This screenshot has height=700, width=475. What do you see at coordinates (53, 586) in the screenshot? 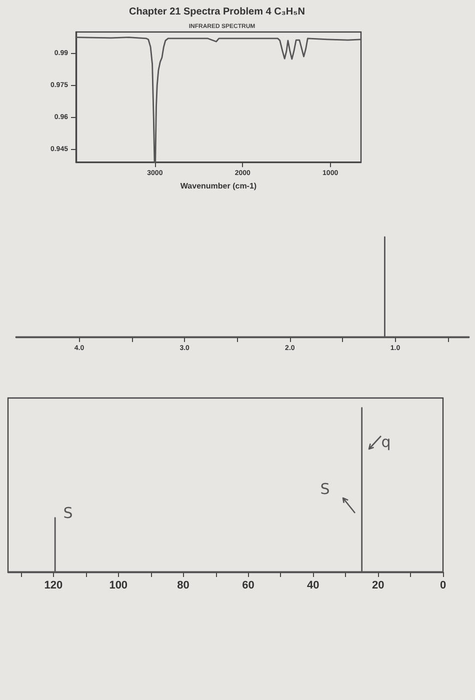
I see `x-tick-label: 120` at bounding box center [53, 586].